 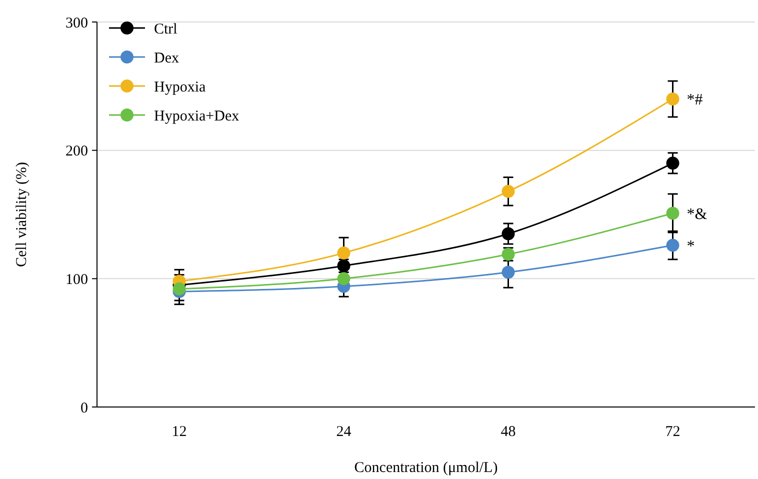 What do you see at coordinates (179, 432) in the screenshot?
I see `x-tick-label: 12` at bounding box center [179, 432].